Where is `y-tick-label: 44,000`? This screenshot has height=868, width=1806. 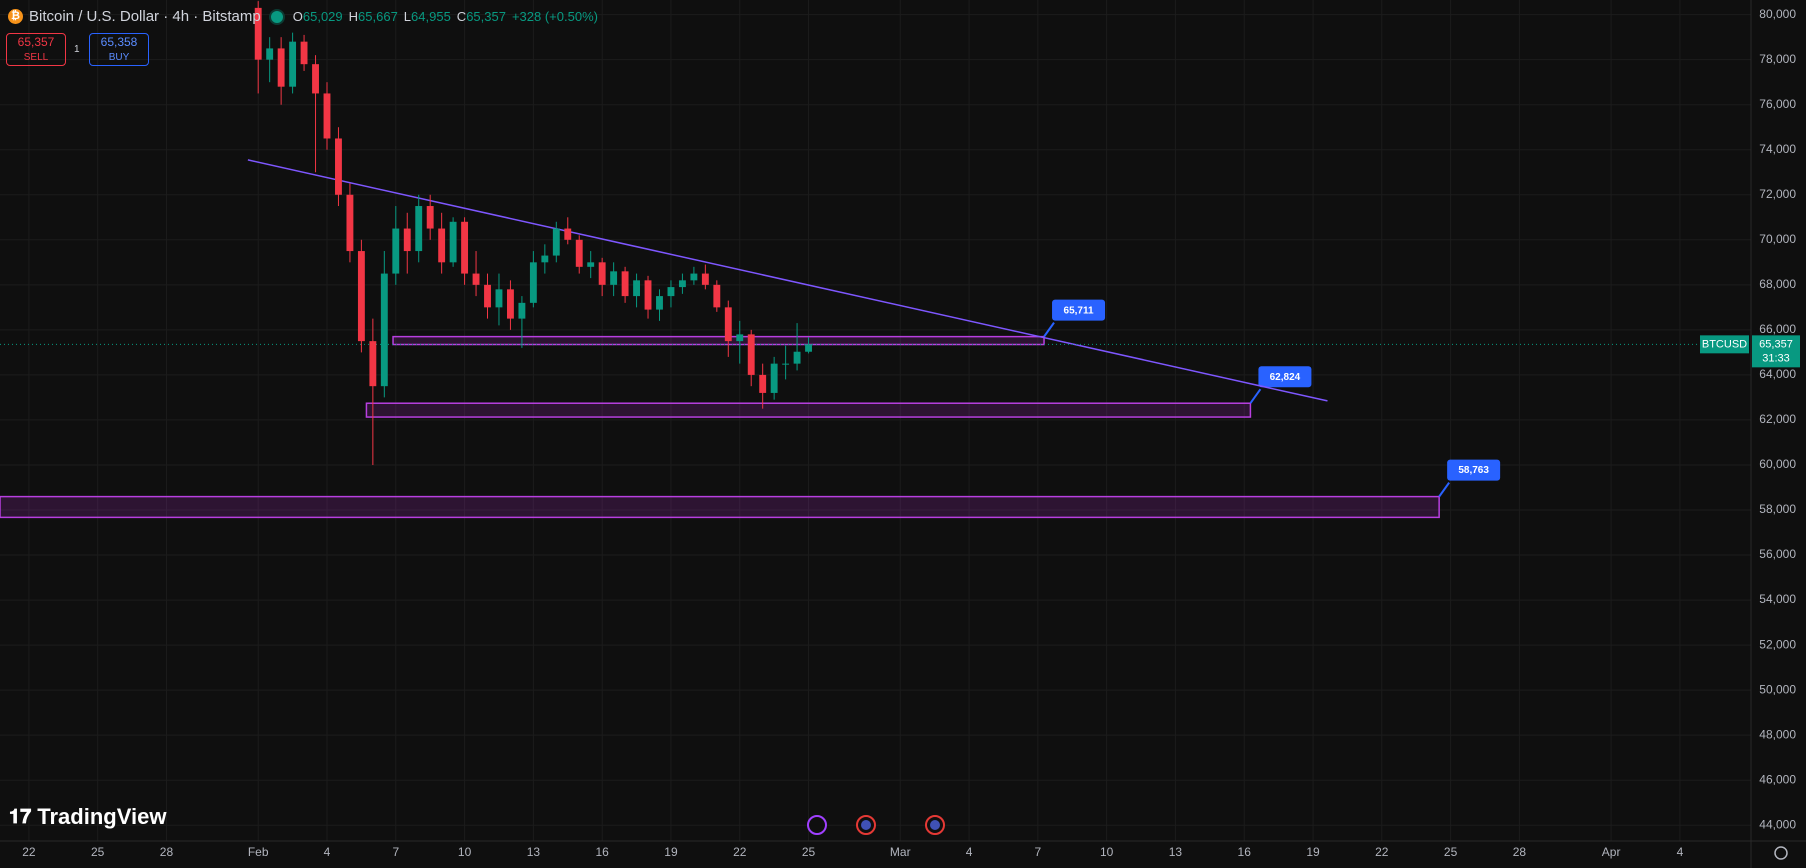 y-tick-label: 44,000 is located at coordinates (1777, 824).